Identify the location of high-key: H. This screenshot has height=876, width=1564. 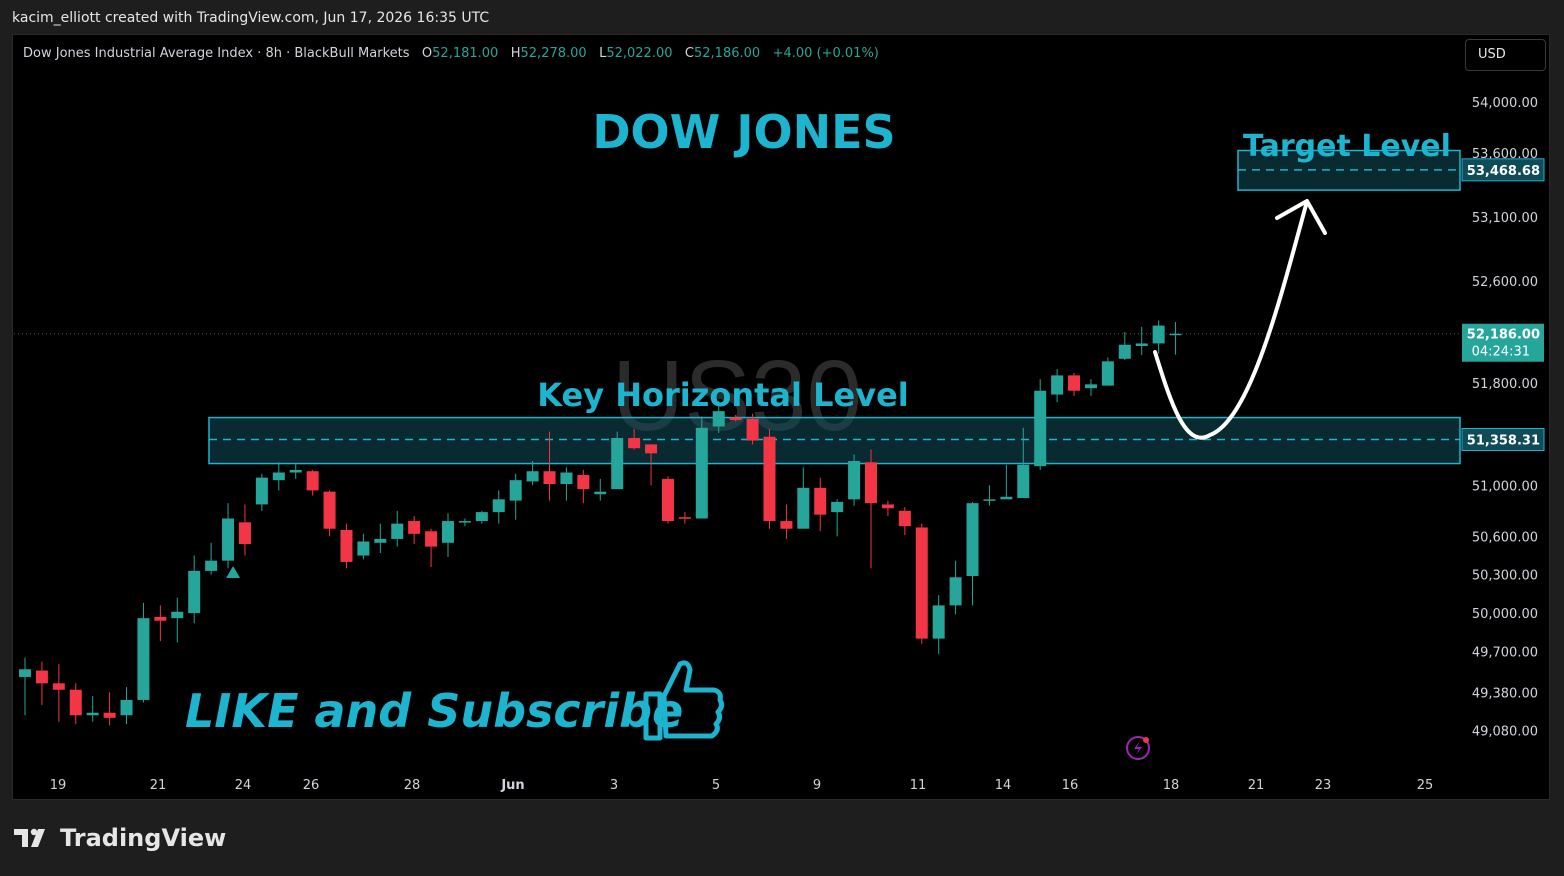
(515, 53).